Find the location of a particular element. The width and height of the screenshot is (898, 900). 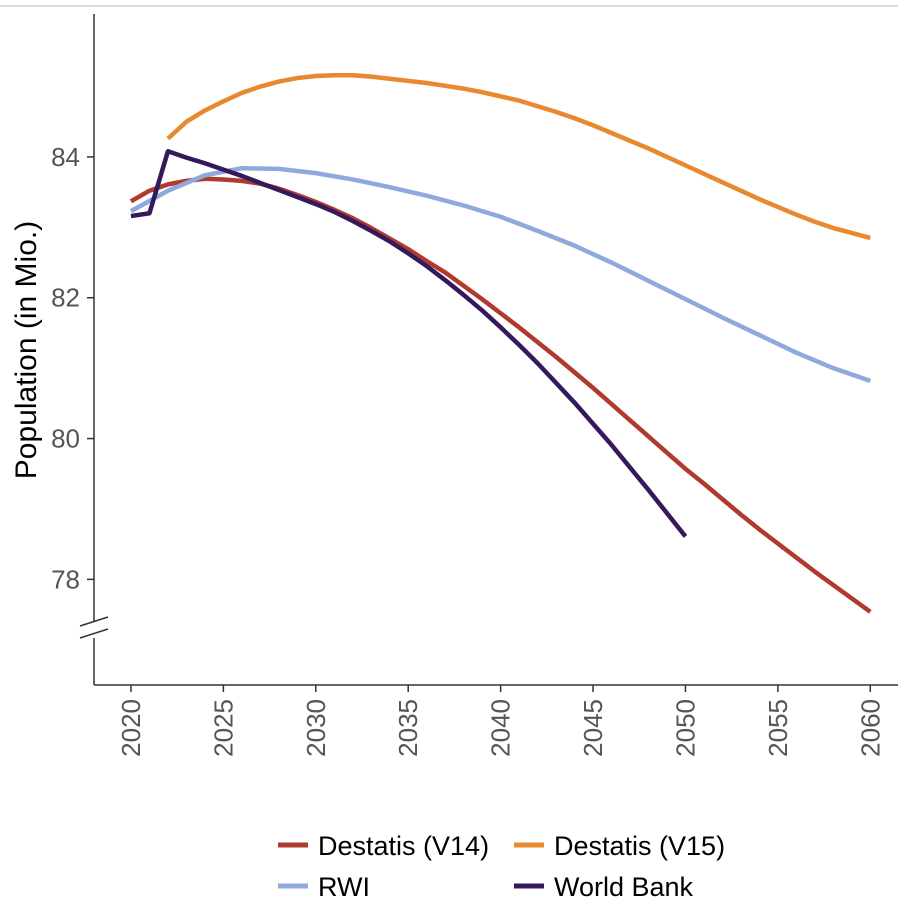

x-axis: 2020 2025 2030 2035 2040 2045 2050 2055 2060 is located at coordinates (496, 721).